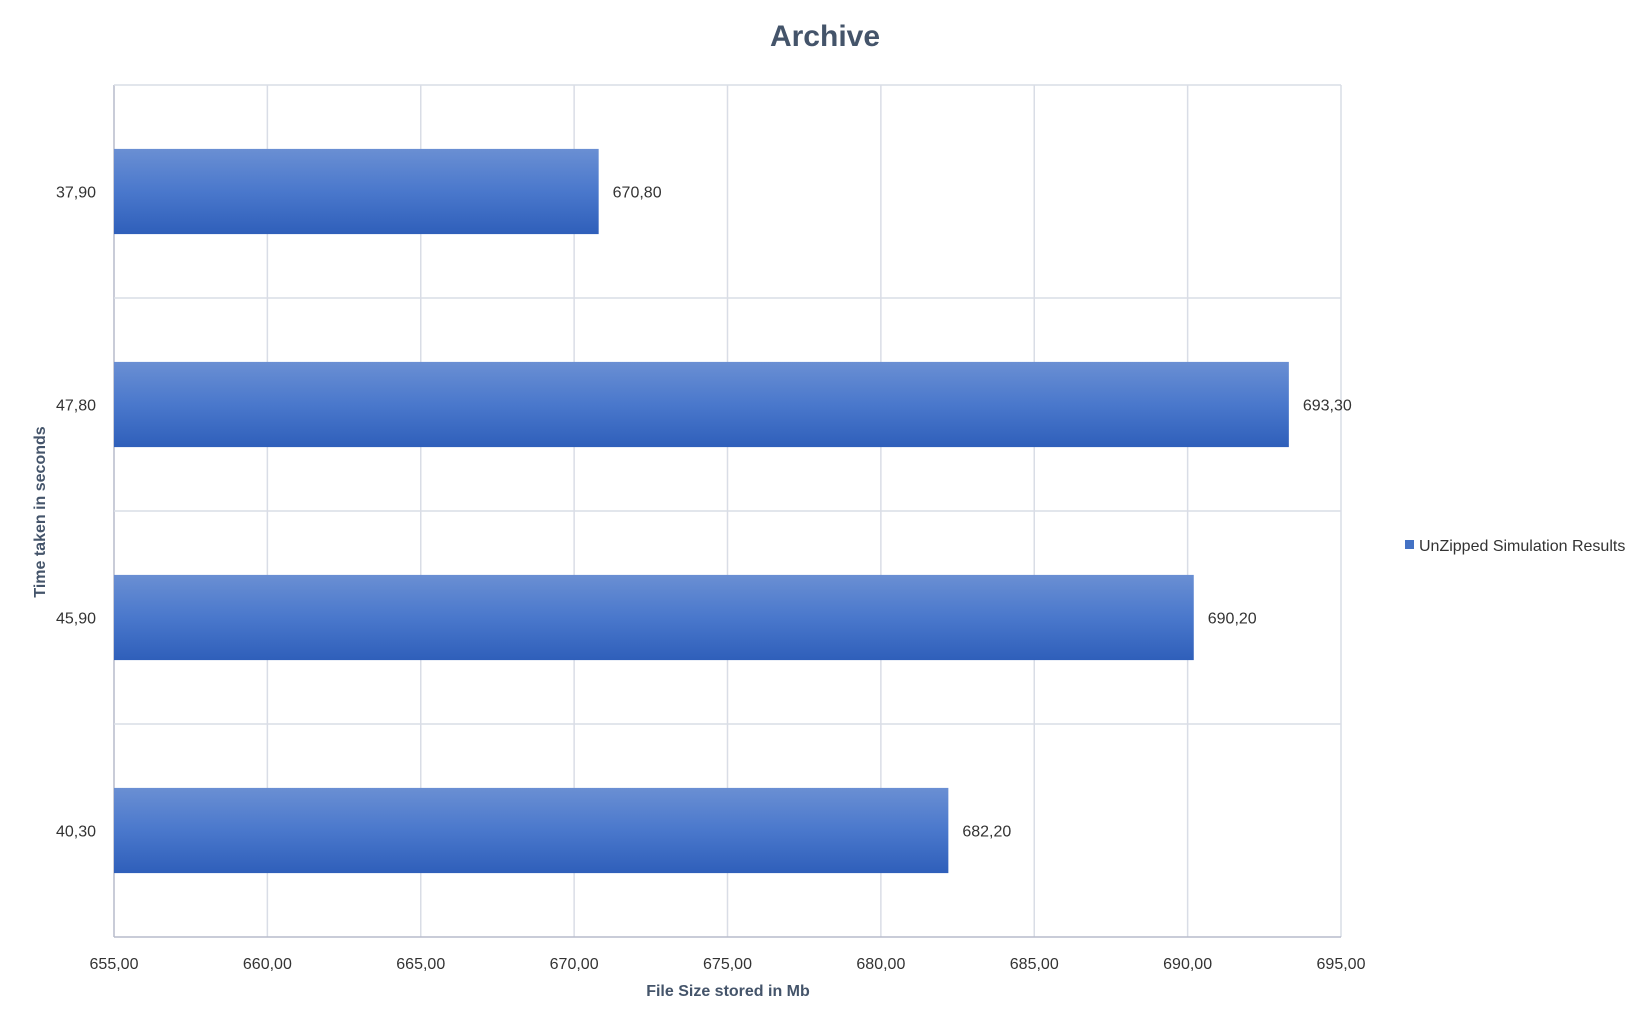  Describe the element at coordinates (1409, 544) in the screenshot. I see `legend-swatch` at that location.